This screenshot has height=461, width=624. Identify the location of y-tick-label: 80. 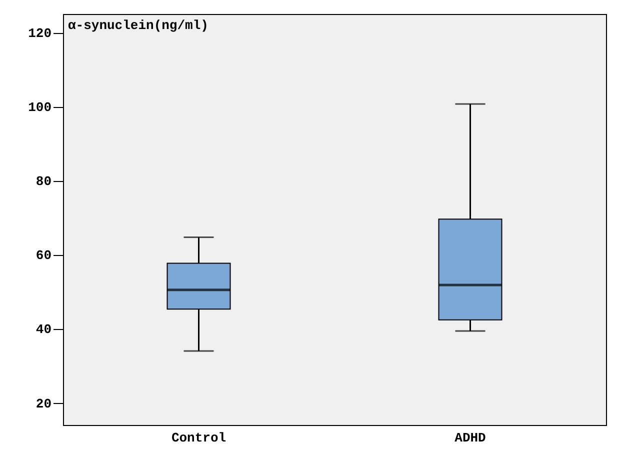
(44, 182).